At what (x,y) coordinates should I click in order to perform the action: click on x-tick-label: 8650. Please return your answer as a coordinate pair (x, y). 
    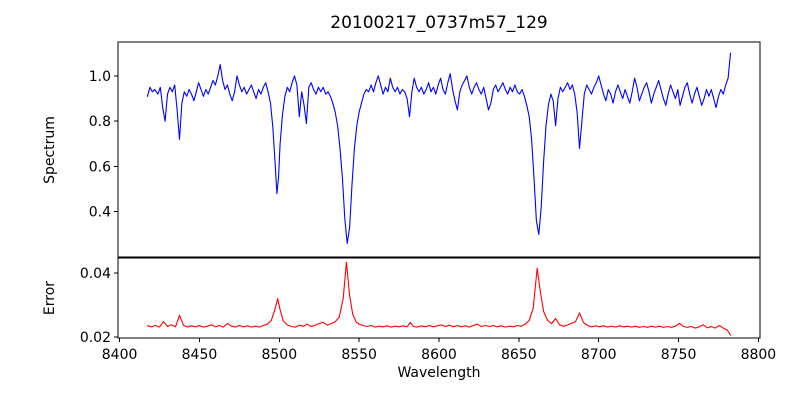
    Looking at the image, I should click on (519, 355).